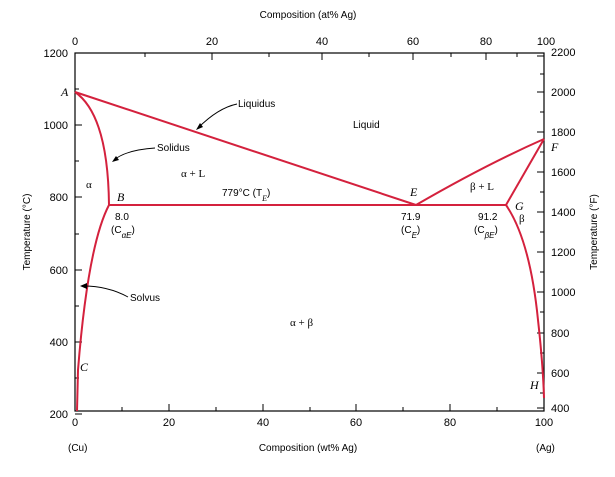  I want to click on bottom-tick-label: 40, so click(263, 423).